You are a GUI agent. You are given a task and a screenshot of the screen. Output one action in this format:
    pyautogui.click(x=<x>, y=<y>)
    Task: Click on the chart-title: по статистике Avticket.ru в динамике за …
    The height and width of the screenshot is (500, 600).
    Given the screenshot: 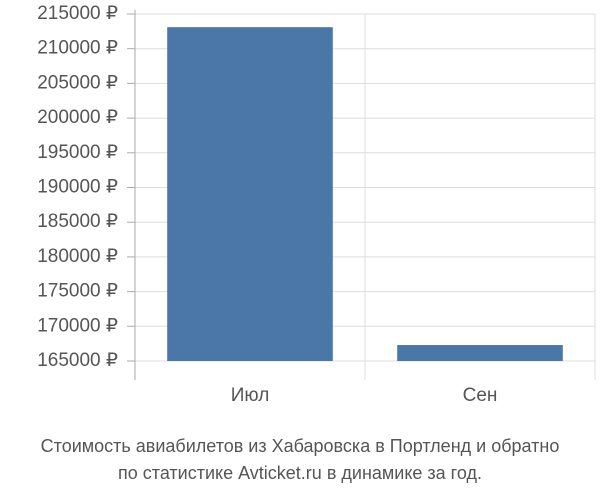 What is the action you would take?
    pyautogui.click(x=300, y=473)
    